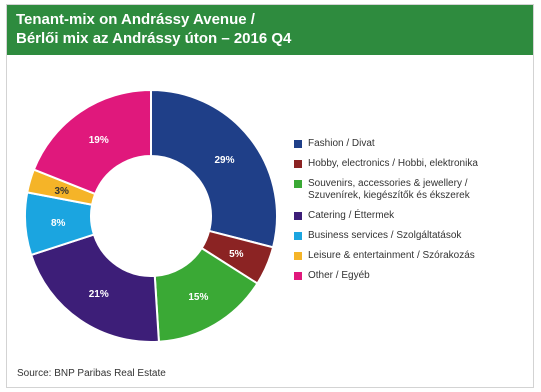 Image resolution: width=541 pixels, height=392 pixels. I want to click on legend-item-2: Hobby, electronics / Hobbi, elektronika, so click(412, 164).